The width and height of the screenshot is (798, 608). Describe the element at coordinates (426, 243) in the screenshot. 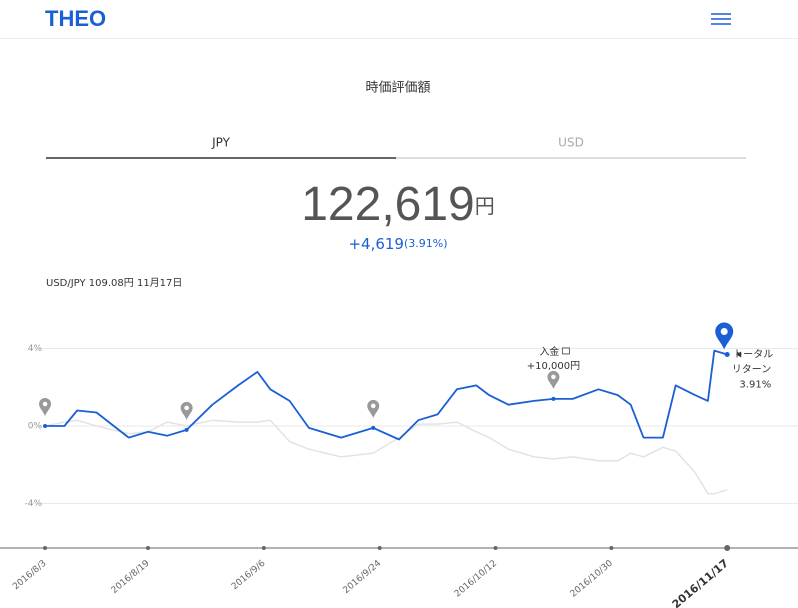

I see `change-pct: (3.91%)` at that location.